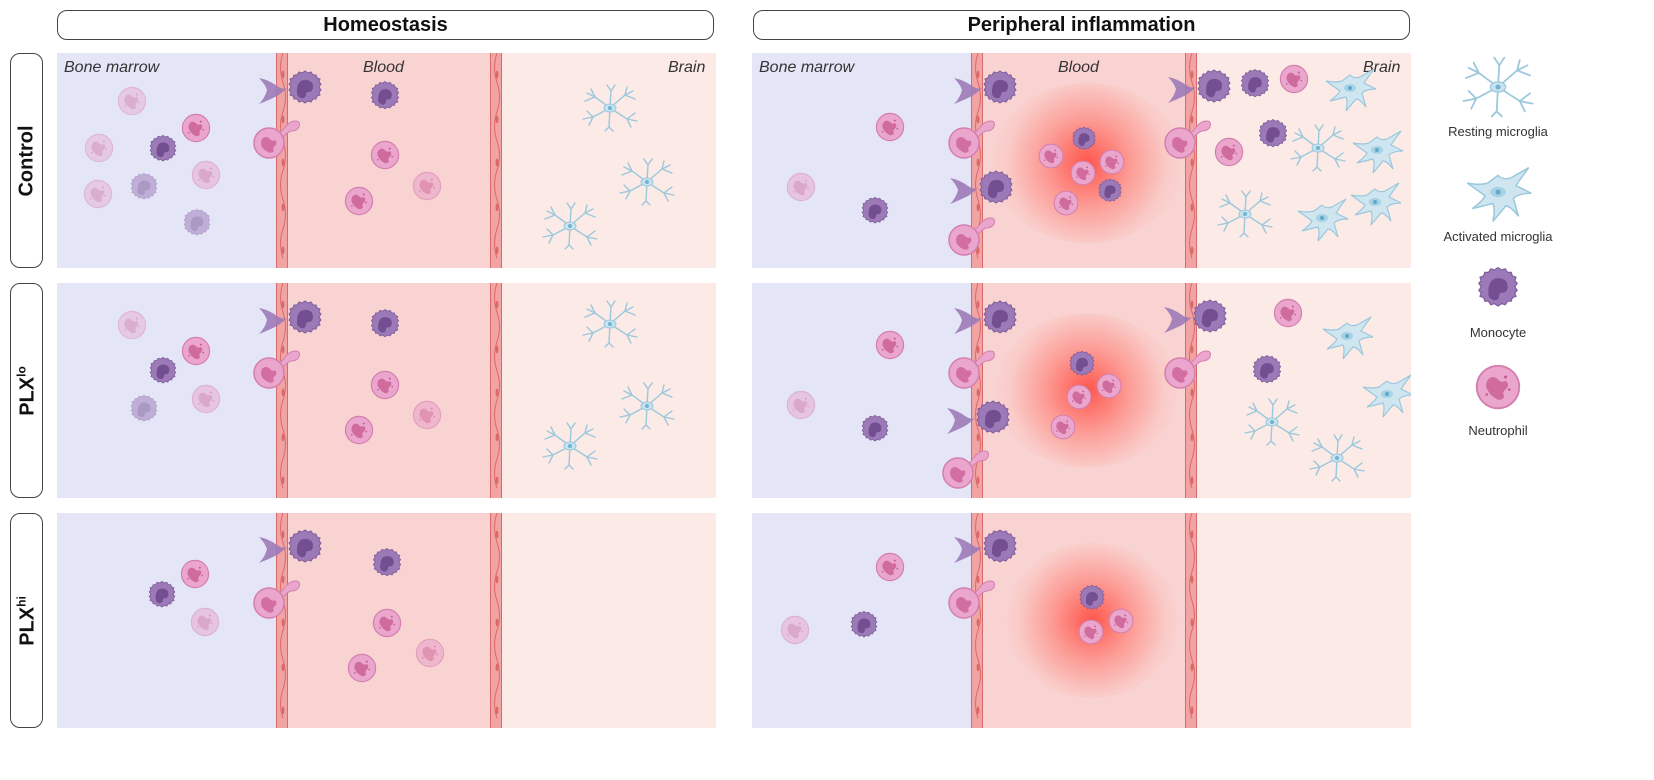 Image resolution: width=1654 pixels, height=780 pixels. Describe the element at coordinates (1081, 25) in the screenshot. I see `column-header-inflammation: Peripheral inflammation` at that location.